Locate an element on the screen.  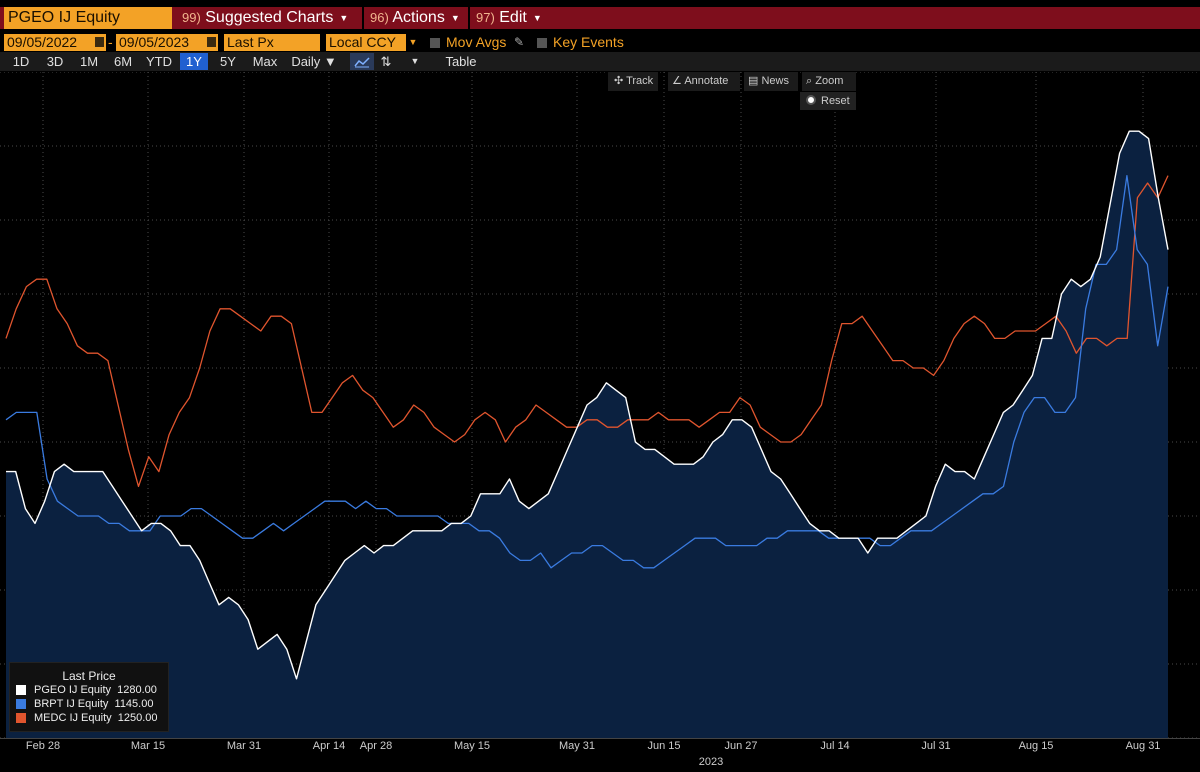
menu-actions: 96) Actions ▼ is located at coordinates (416, 18).